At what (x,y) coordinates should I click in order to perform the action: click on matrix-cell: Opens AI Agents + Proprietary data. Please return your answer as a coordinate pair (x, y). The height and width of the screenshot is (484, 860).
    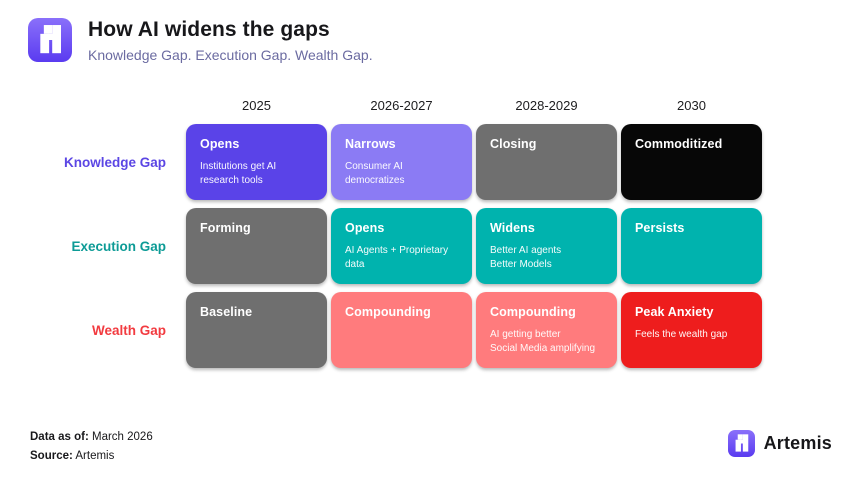
    Looking at the image, I should click on (401, 246).